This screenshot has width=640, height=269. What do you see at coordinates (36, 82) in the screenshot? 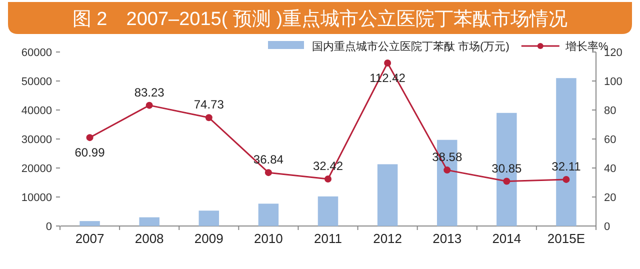
I see `y-tick-label: 50000` at bounding box center [36, 82].